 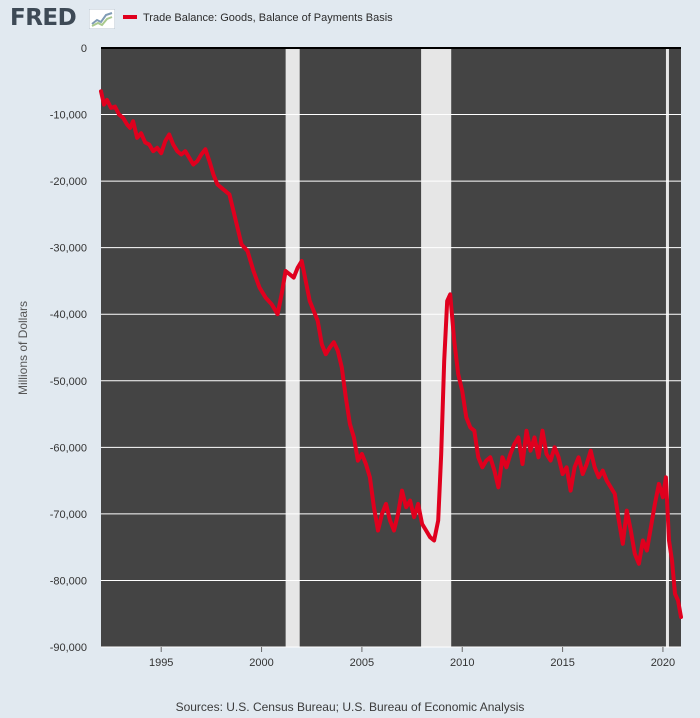 I want to click on y-tick-label: -80,000, so click(x=68, y=581).